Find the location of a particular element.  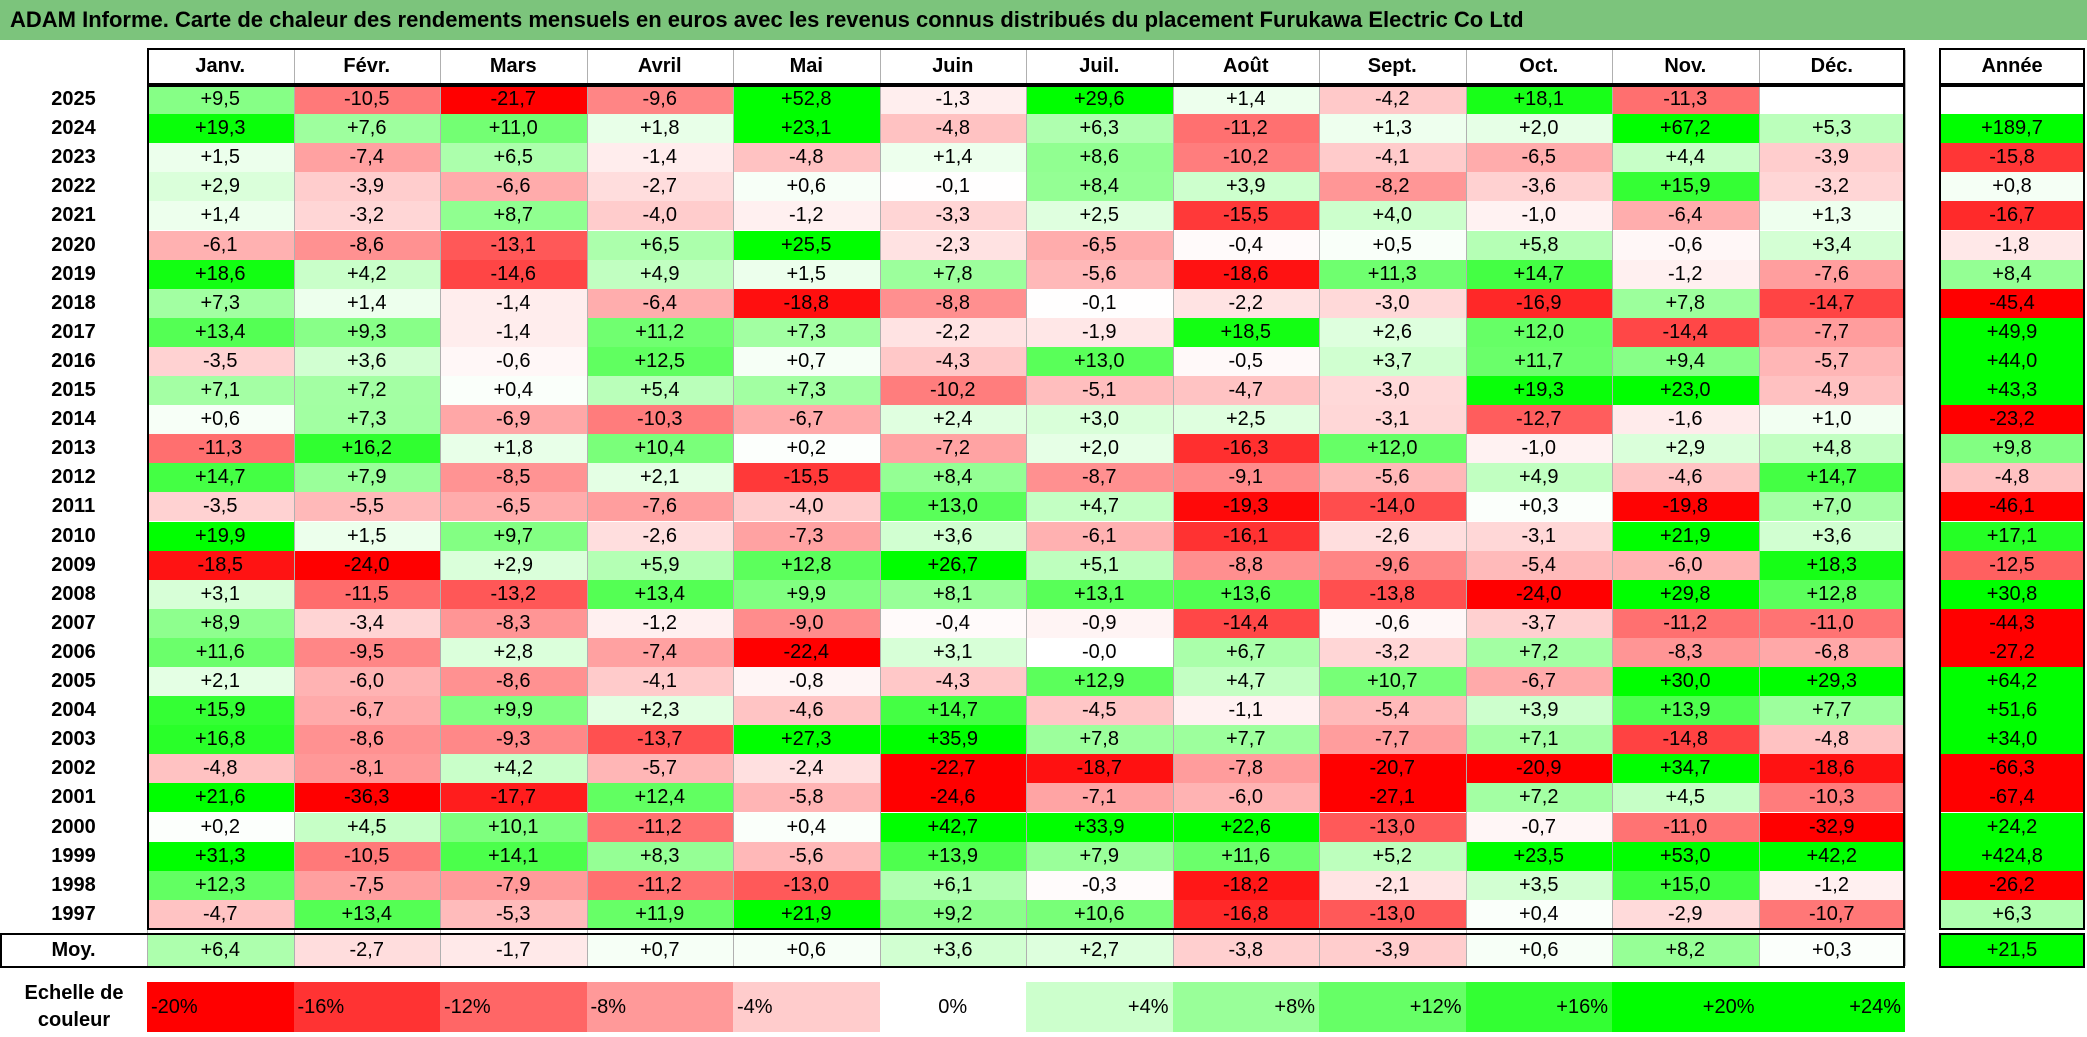

heatmap-cell: -6,0 is located at coordinates (1245, 798).